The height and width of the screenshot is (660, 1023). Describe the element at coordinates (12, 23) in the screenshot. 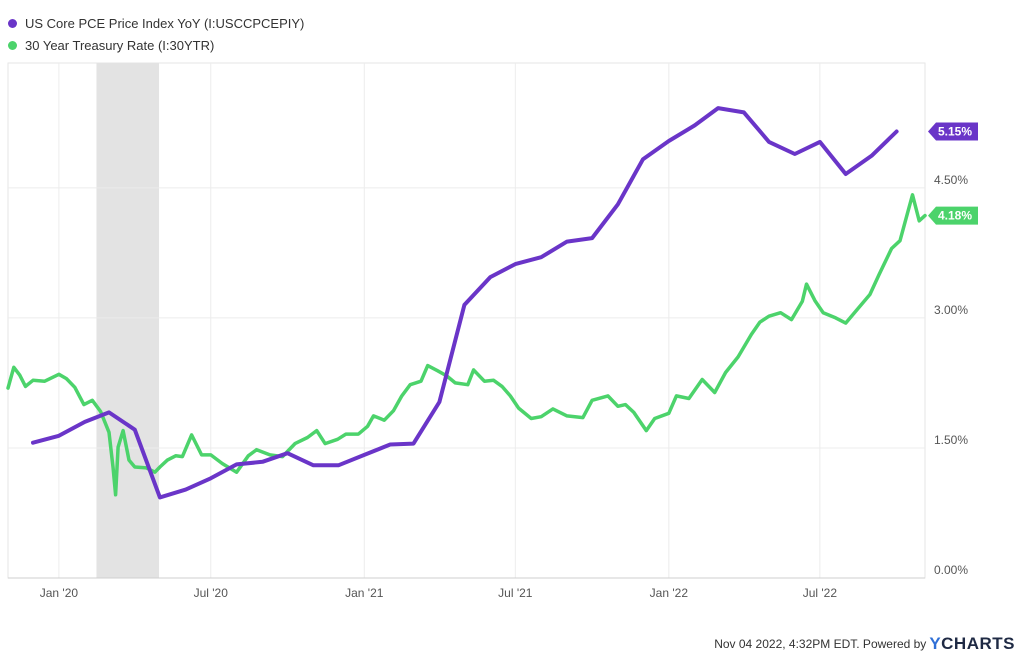

I see `legend-swatch-core-pce` at that location.